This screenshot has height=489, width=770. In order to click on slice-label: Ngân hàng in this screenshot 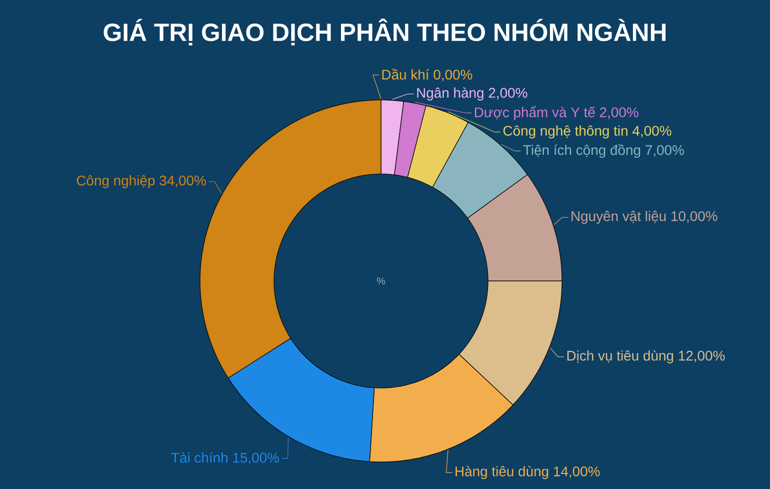, I will do `click(450, 94)`.